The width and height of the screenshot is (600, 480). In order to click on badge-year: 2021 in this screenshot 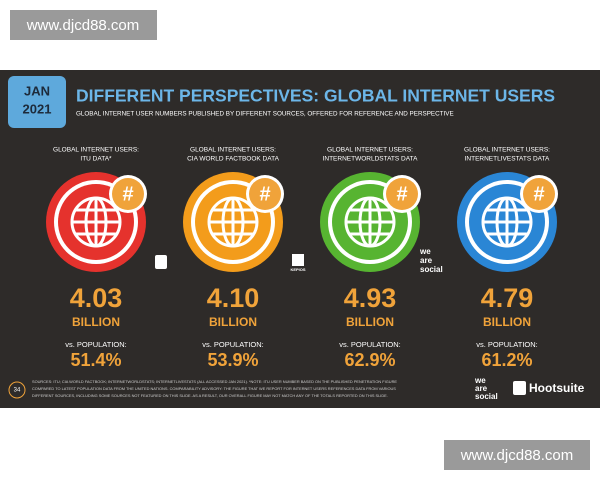, I will do `click(37, 108)`.